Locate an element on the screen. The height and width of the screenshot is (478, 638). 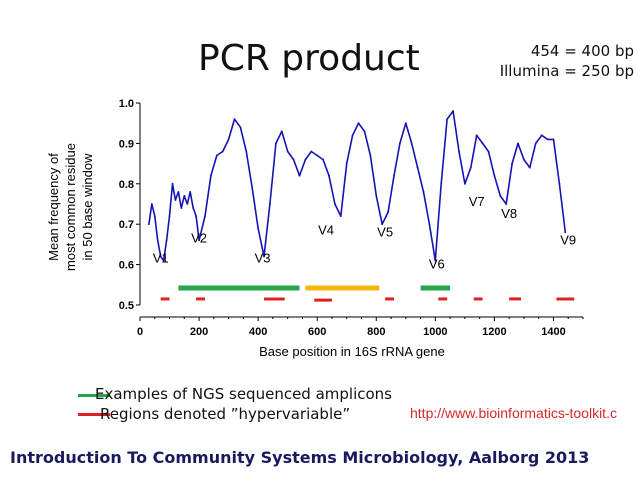
region-label: V2 is located at coordinates (199, 237).